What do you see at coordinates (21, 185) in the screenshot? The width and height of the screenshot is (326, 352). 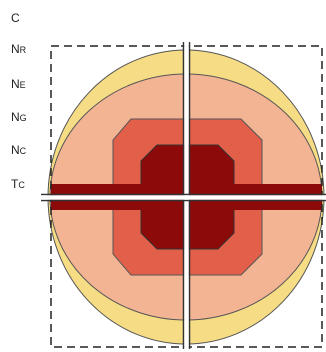 I see `label-t-c-sub: C` at bounding box center [21, 185].